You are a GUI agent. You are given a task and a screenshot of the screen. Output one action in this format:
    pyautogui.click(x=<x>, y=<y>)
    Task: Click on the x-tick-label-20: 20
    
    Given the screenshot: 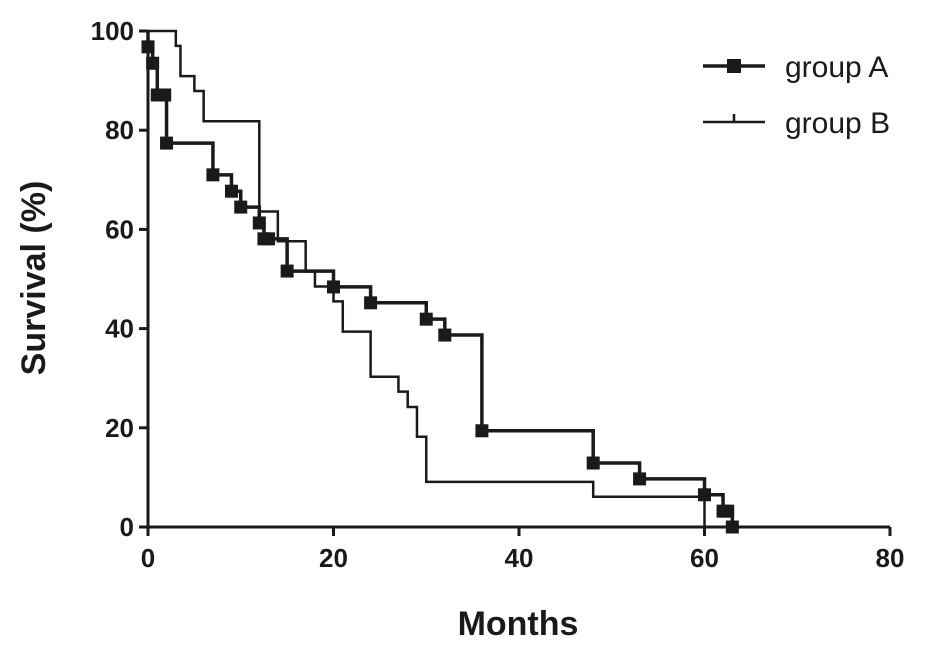 What is the action you would take?
    pyautogui.click(x=333, y=558)
    